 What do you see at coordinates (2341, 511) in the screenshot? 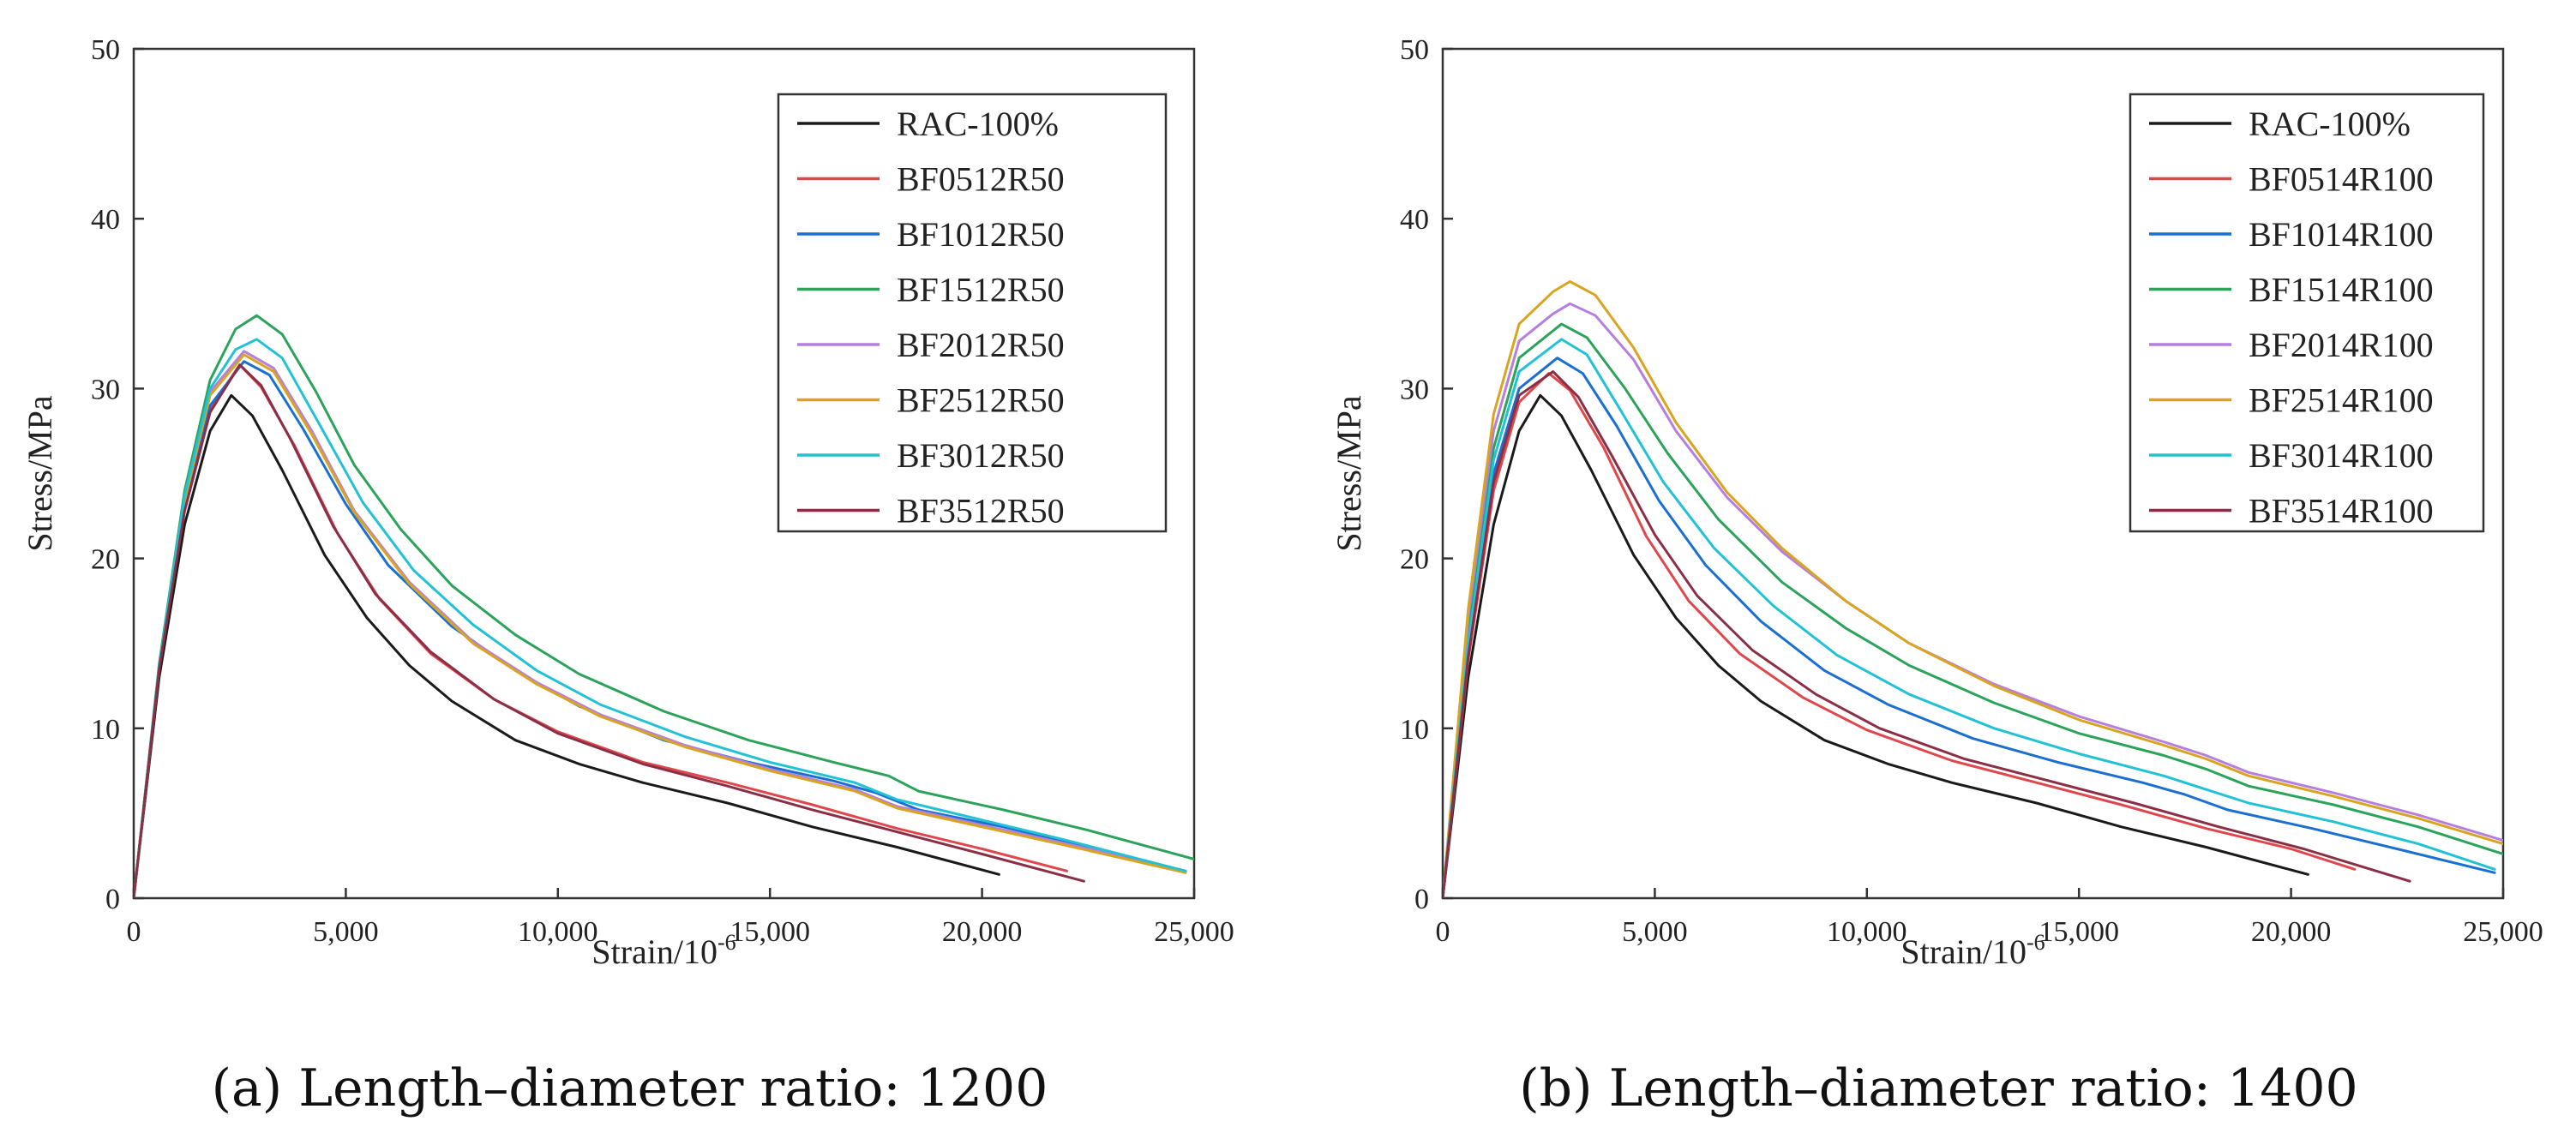
I see `legend-label: BF3514R100` at bounding box center [2341, 511].